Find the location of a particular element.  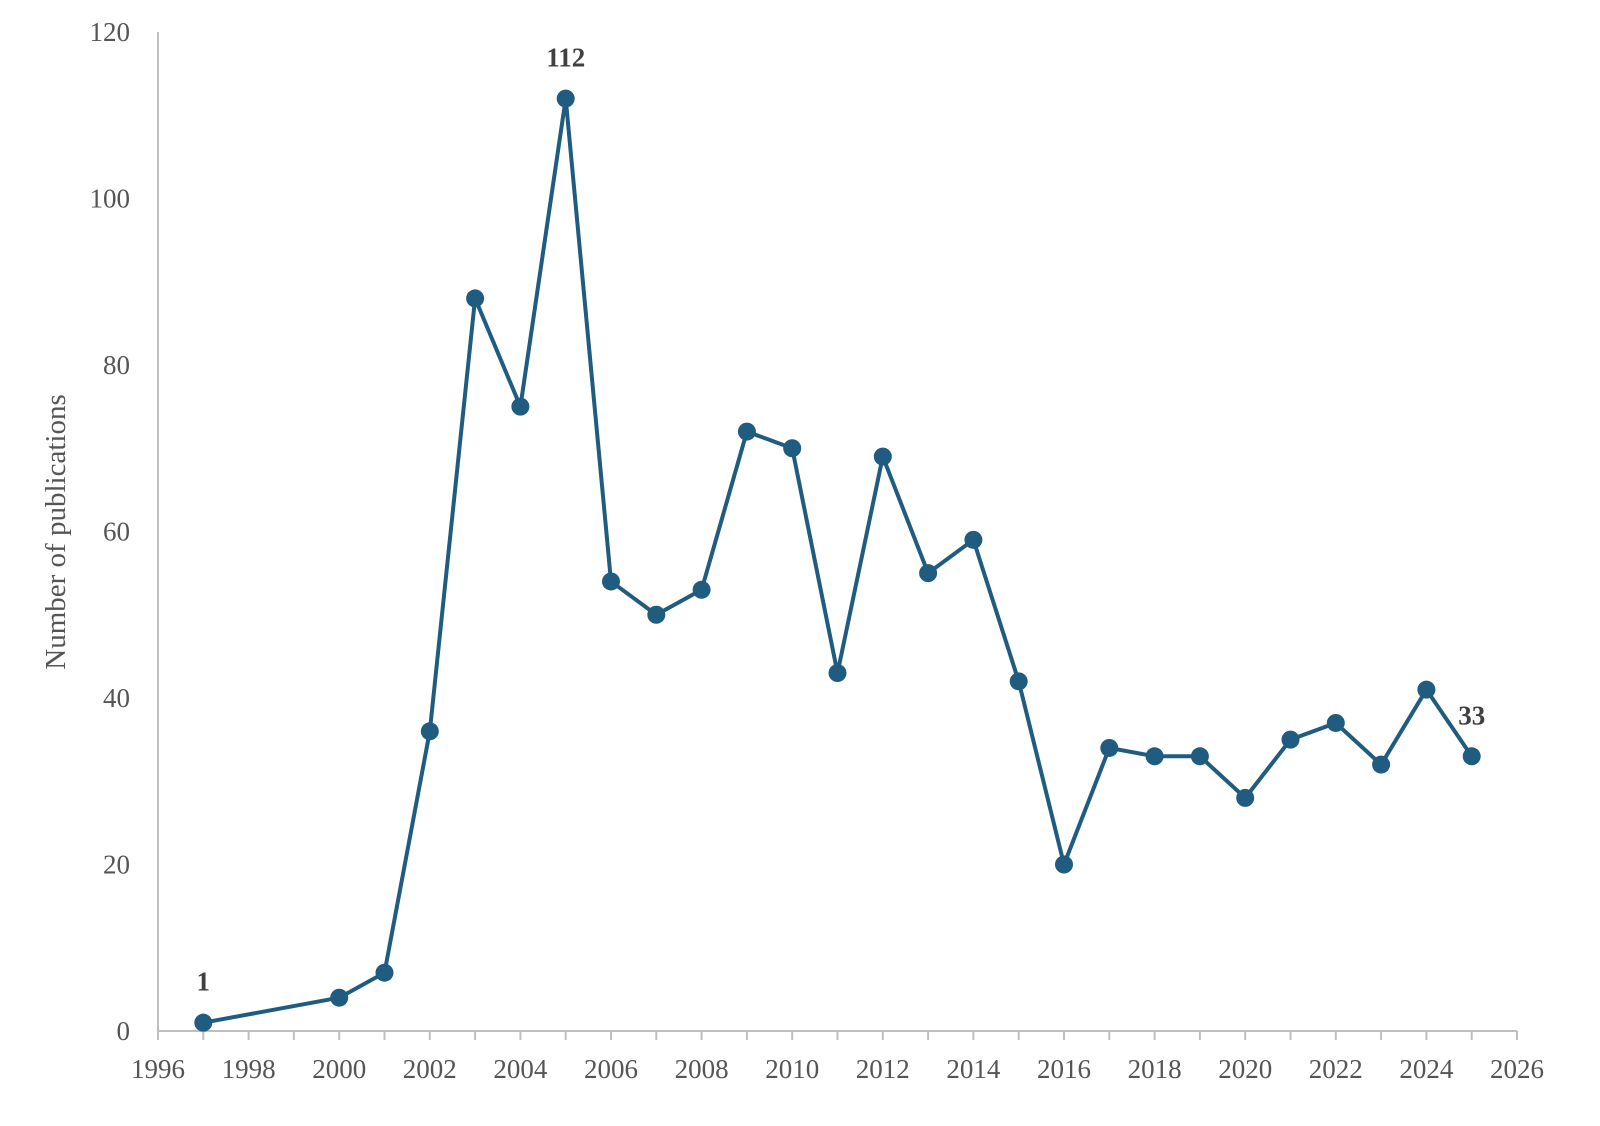

x-tick-label: 1998 is located at coordinates (249, 1069).